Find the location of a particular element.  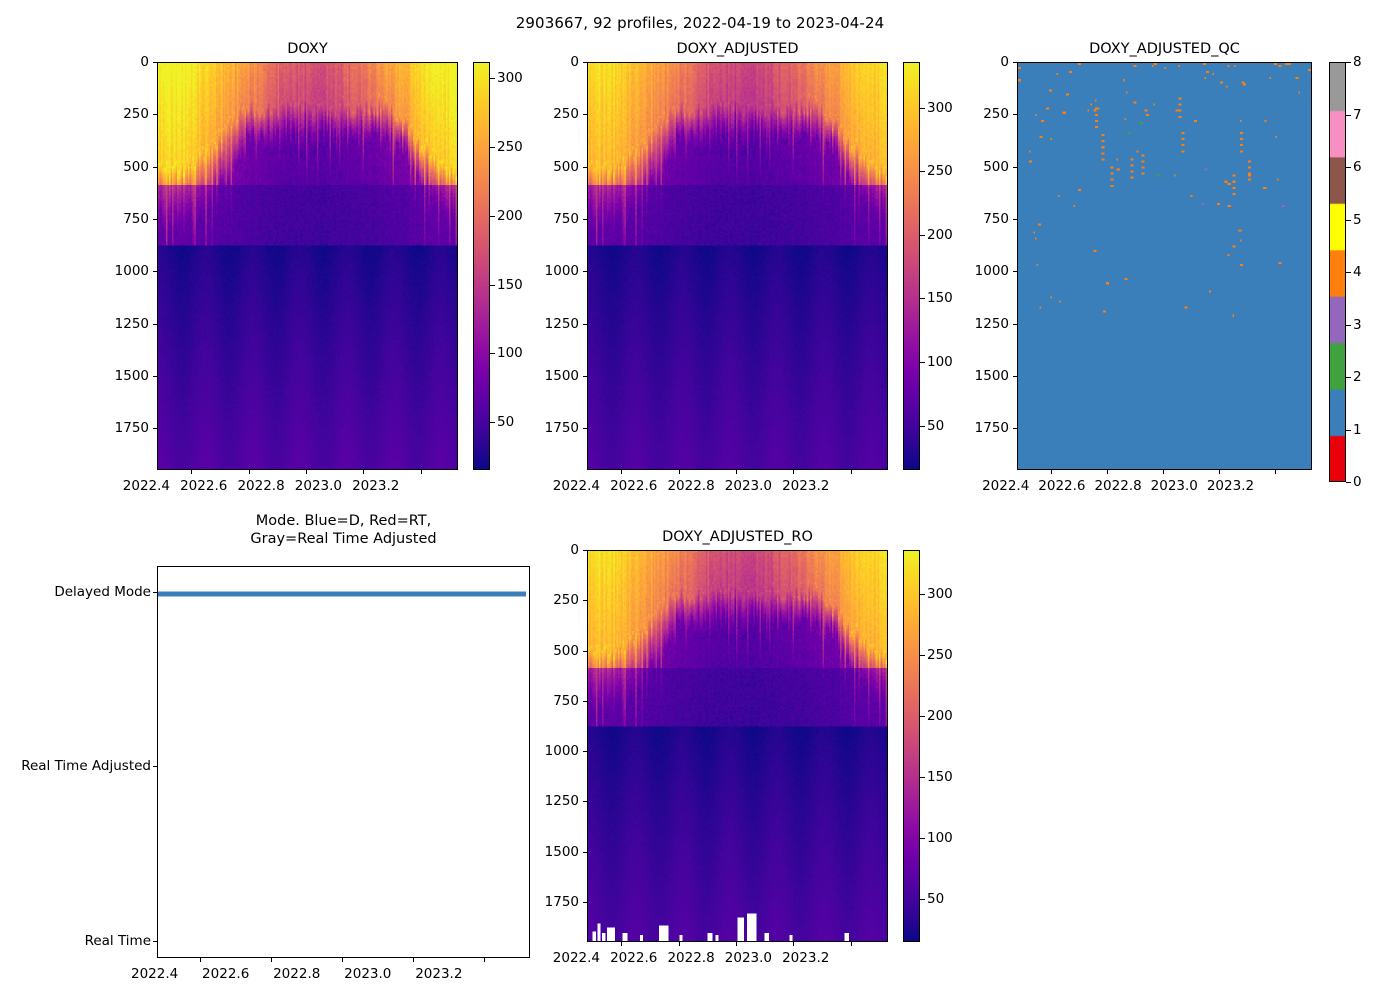

doxy-adjusted-ro-xtick-label-0: 2022.4 is located at coordinates (576, 958).